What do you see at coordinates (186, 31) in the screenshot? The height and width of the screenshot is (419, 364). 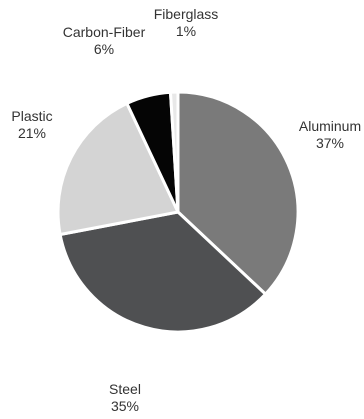 I see `slice-percent: 1%` at bounding box center [186, 31].